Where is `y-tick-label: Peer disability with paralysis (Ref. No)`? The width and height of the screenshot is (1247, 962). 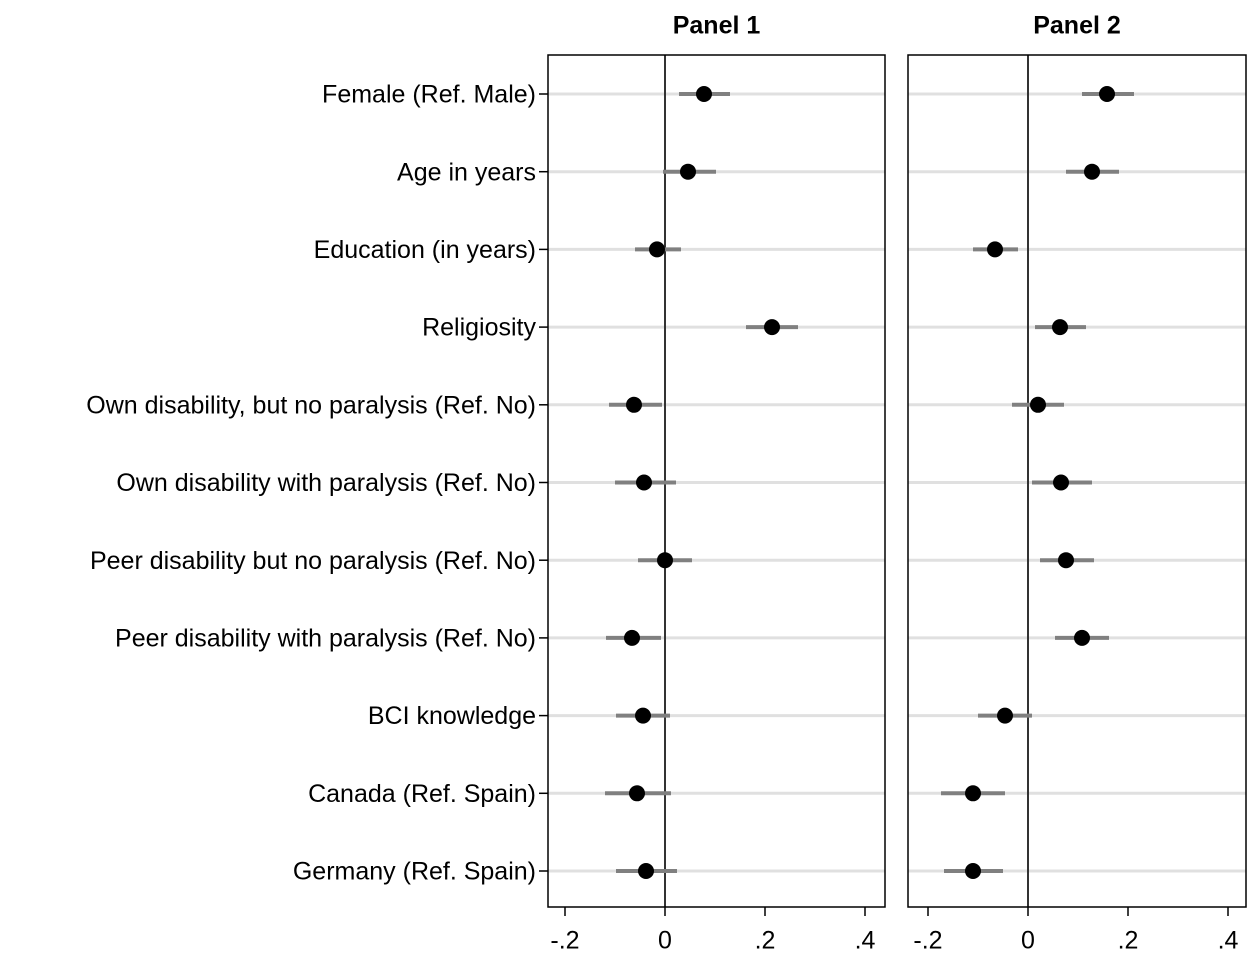 y-tick-label: Peer disability with paralysis (Ref. No) is located at coordinates (325, 639).